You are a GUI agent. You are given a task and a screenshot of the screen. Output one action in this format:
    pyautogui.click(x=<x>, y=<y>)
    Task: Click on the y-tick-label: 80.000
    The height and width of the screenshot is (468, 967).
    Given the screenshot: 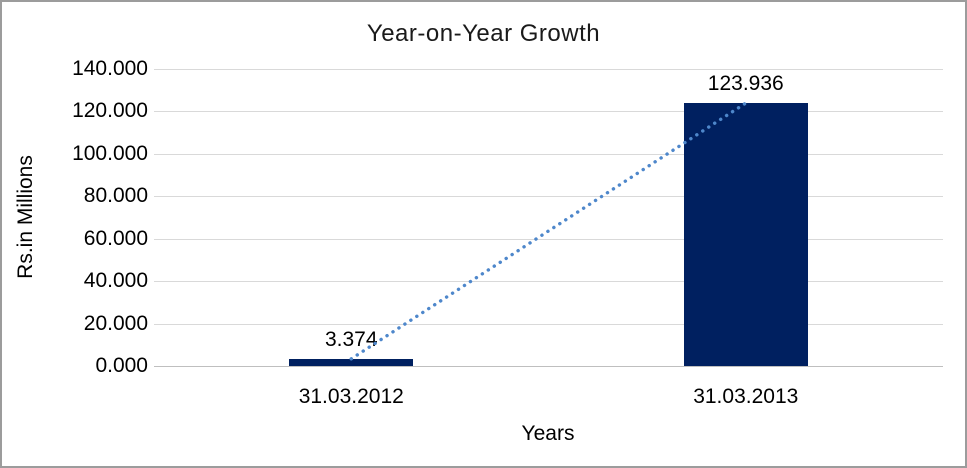 What is the action you would take?
    pyautogui.click(x=115, y=196)
    